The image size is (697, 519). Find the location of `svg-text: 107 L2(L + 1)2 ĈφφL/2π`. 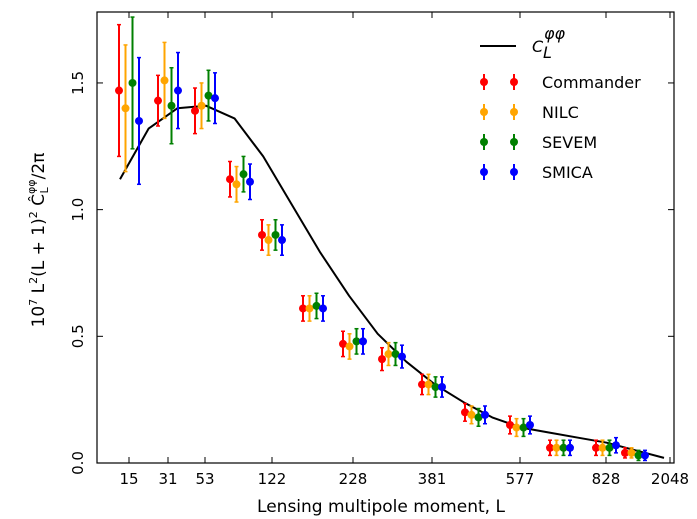

svg-text: 107 L2(L + 1)2 ĈφφL/2π is located at coordinates (38, 240).